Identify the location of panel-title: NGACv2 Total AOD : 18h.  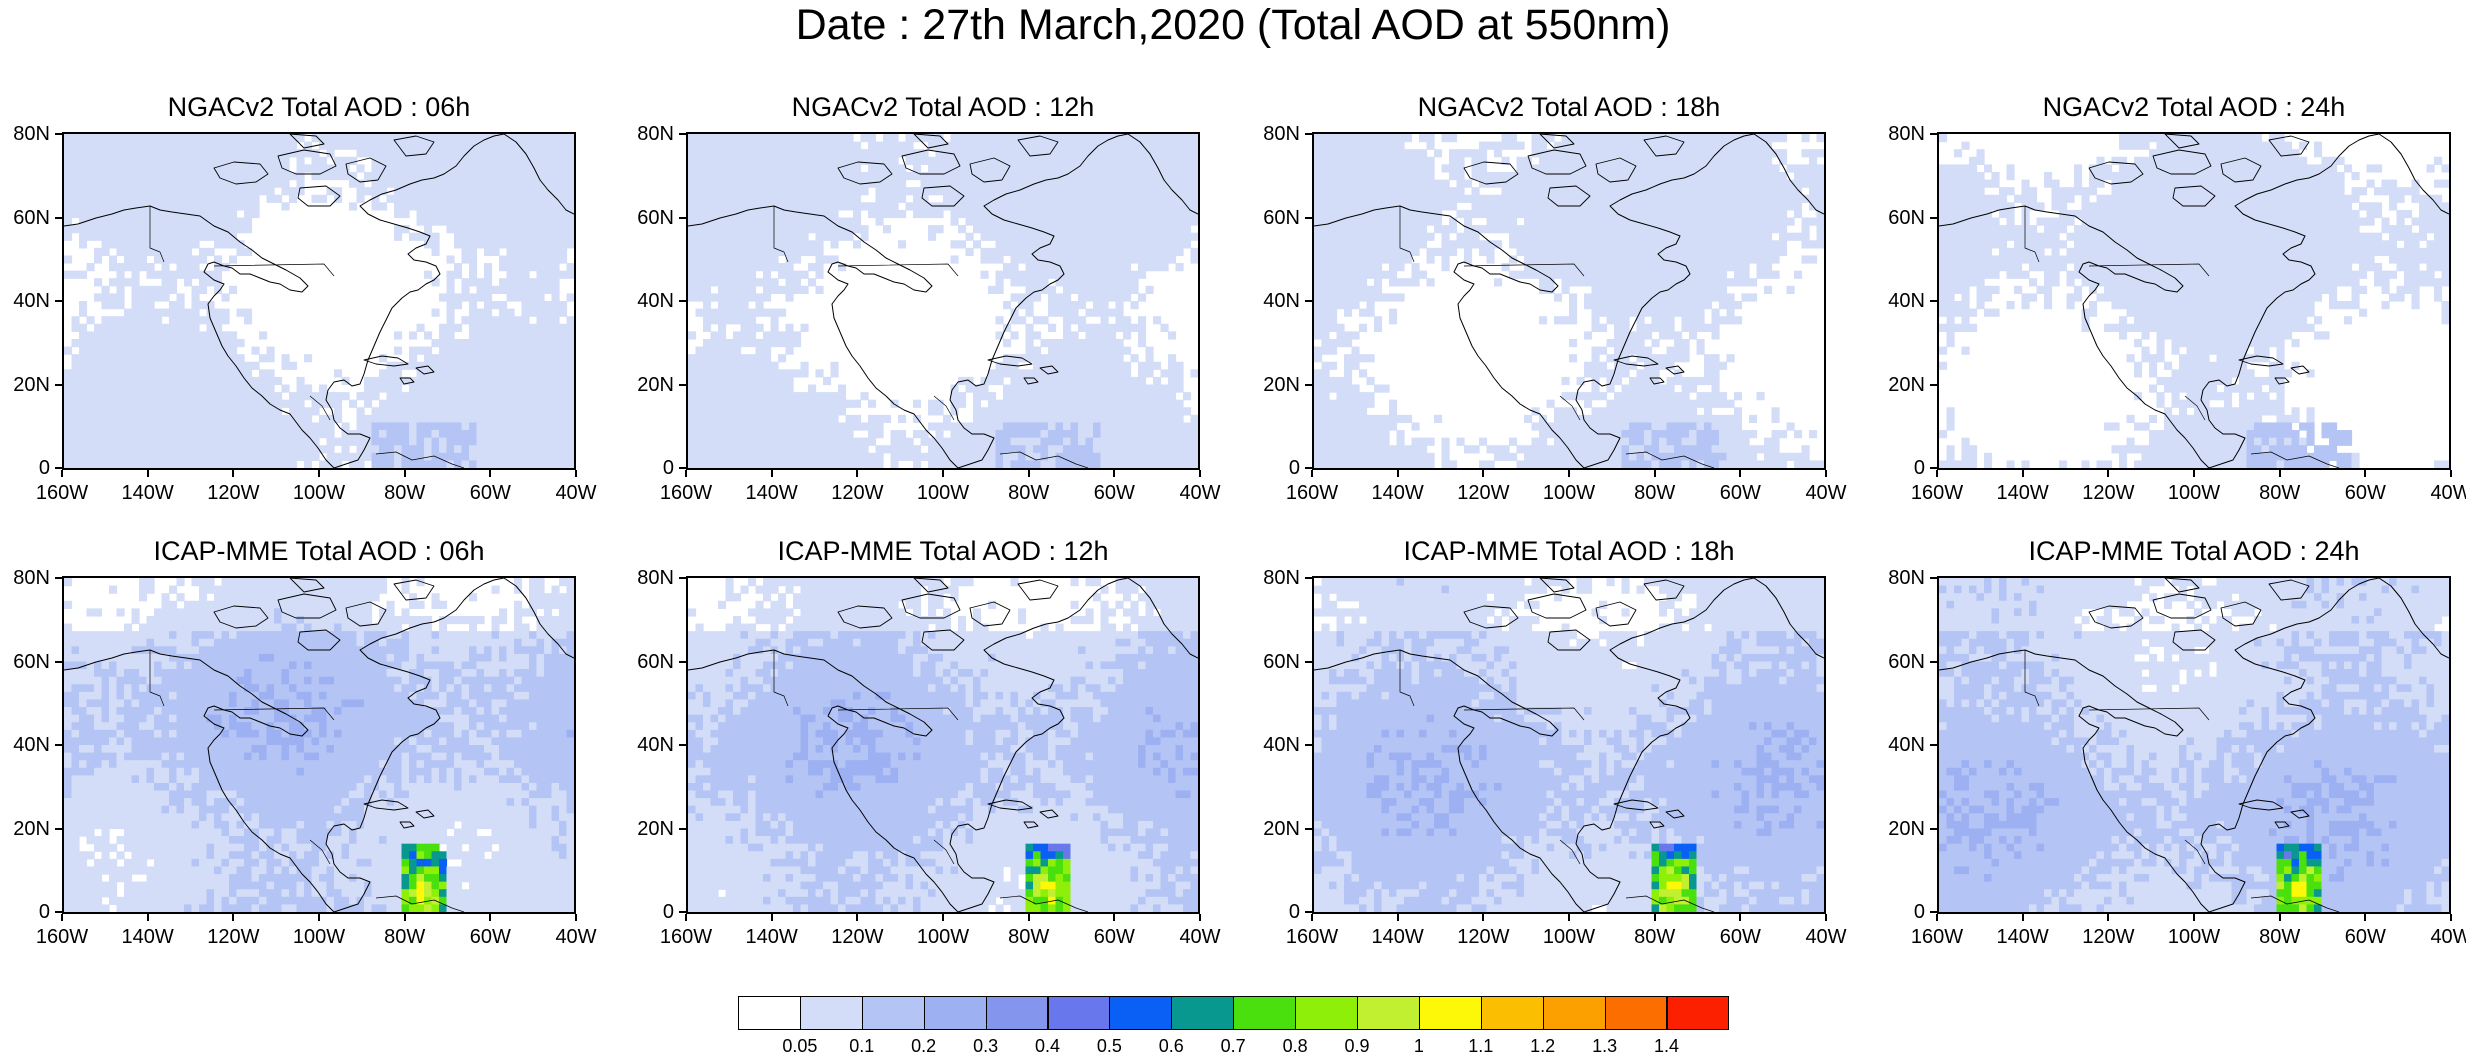
(1569, 107).